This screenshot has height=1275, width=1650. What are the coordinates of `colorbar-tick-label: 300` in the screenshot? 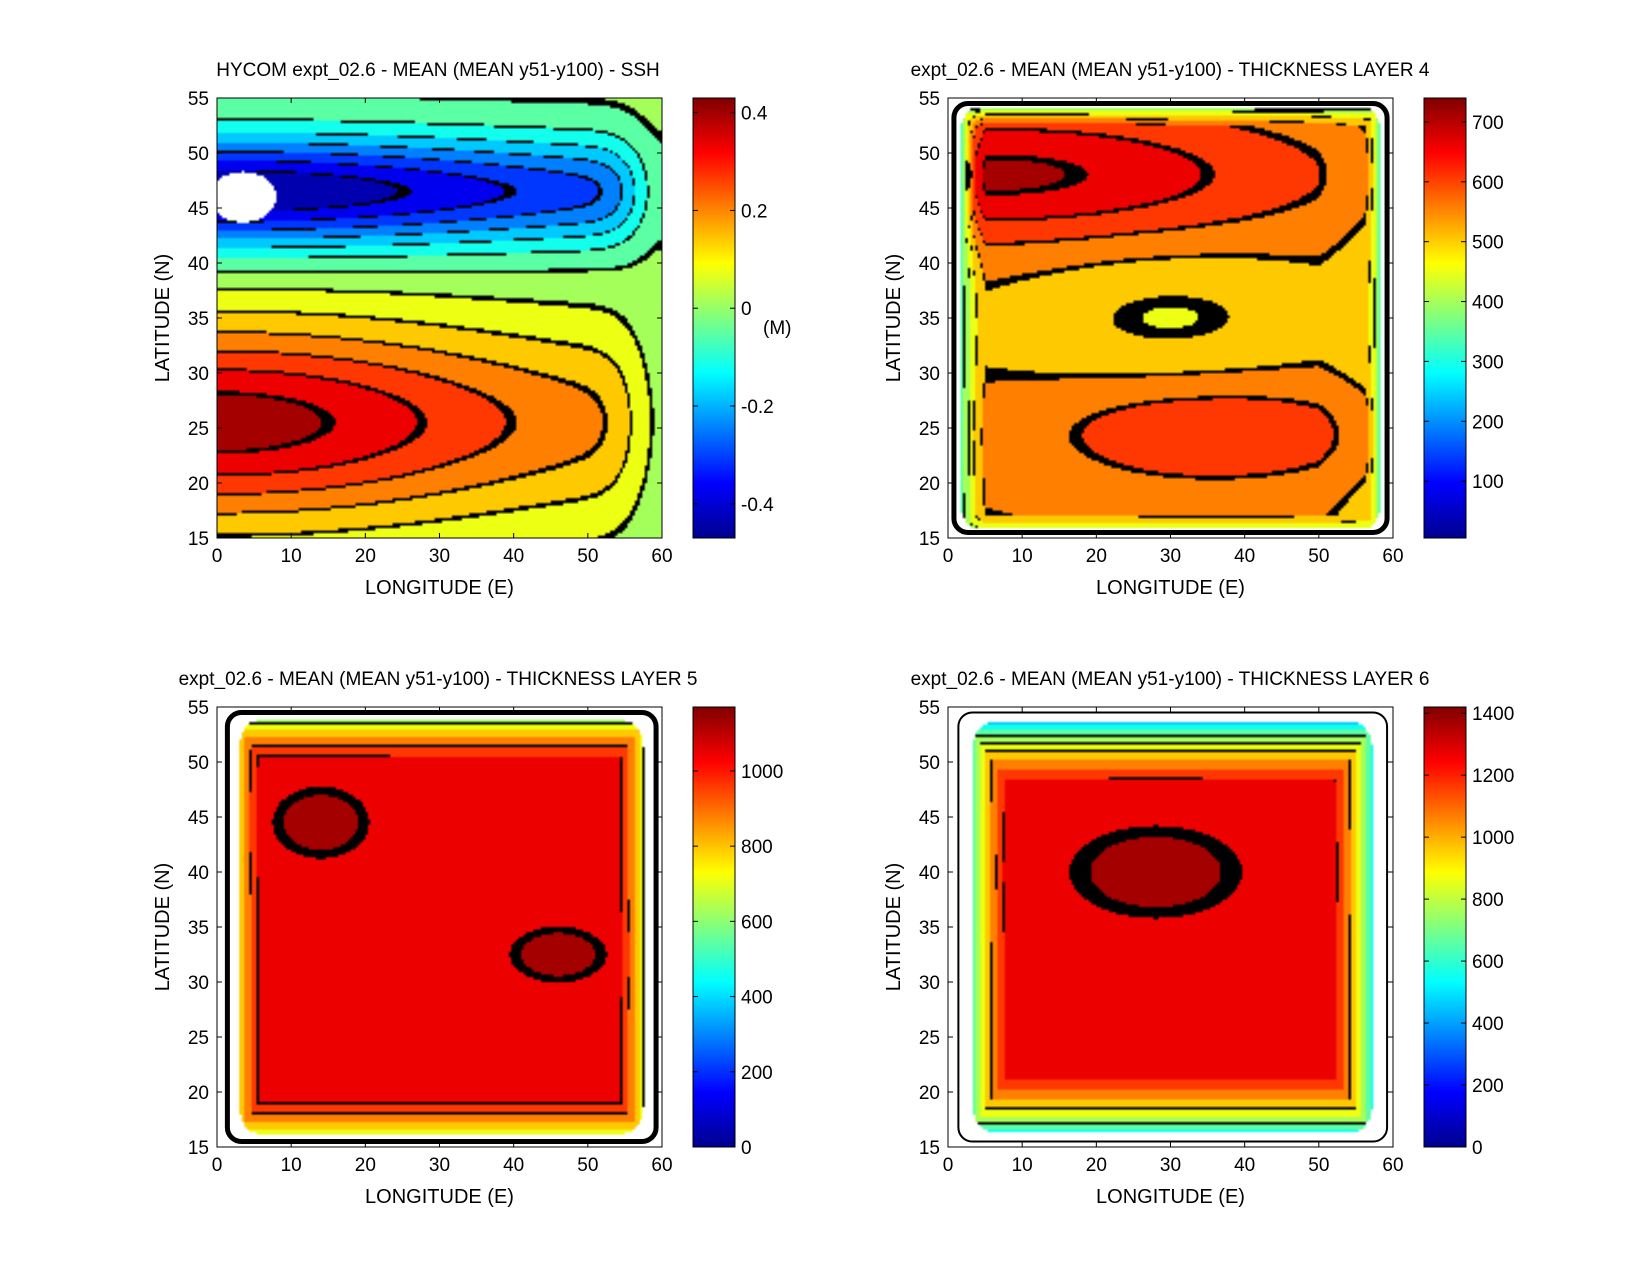 It's located at (1488, 362).